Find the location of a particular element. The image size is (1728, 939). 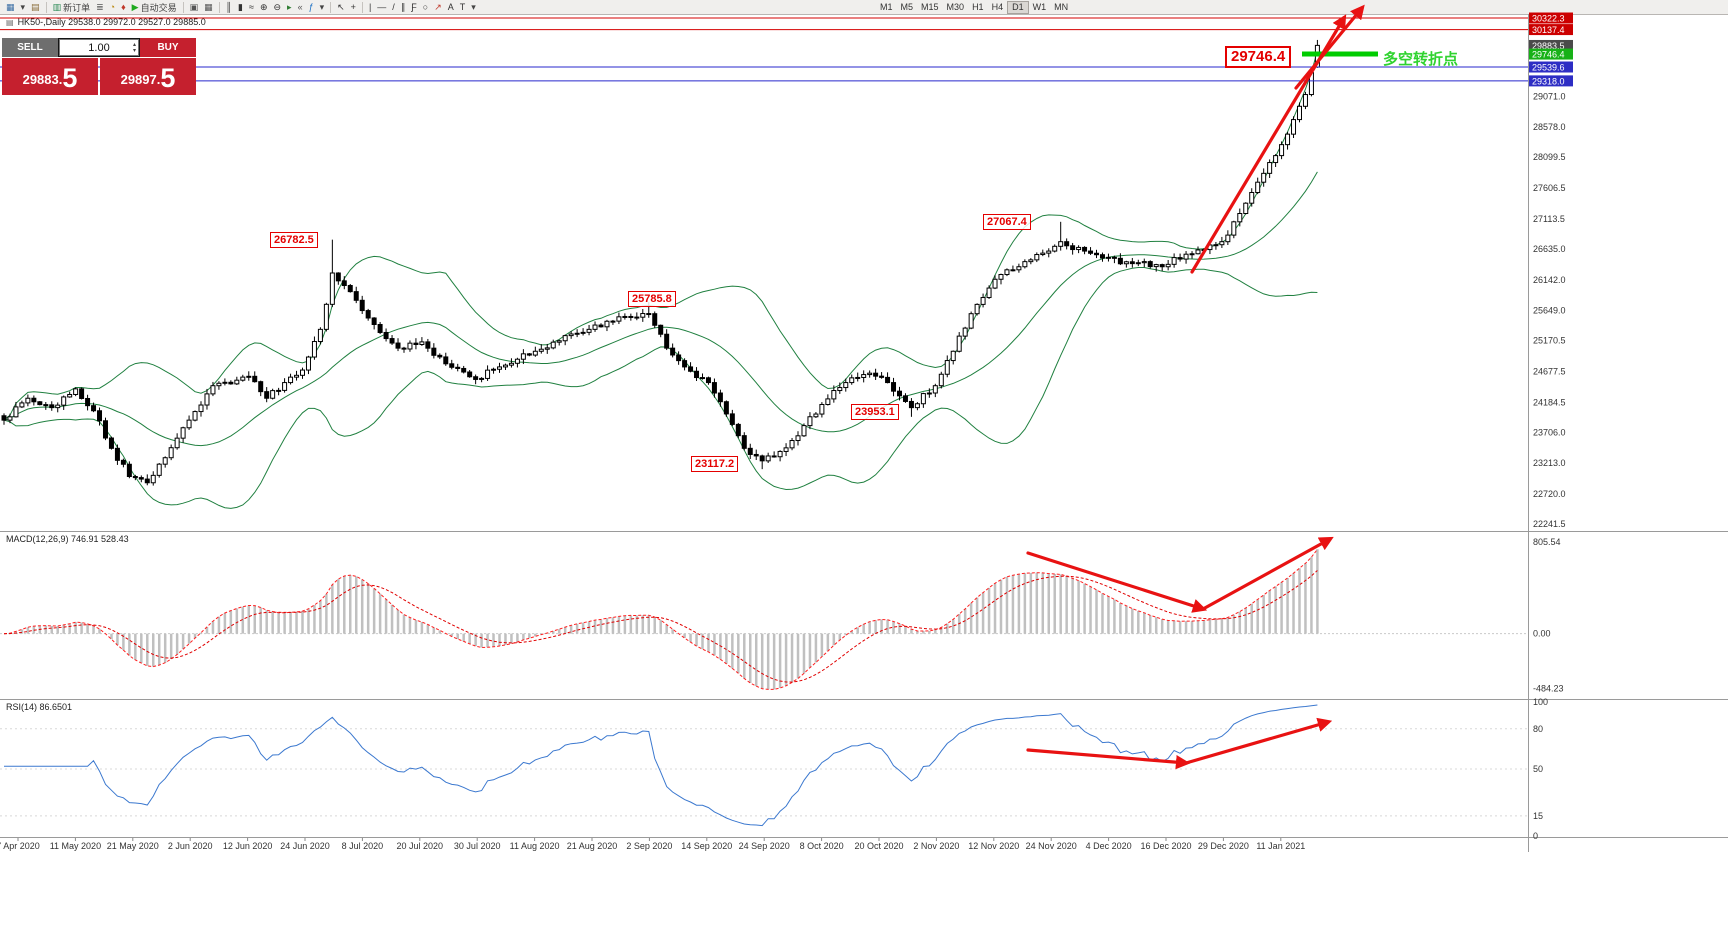

volume-down-icon: ▾ is located at coordinates (134, 51).